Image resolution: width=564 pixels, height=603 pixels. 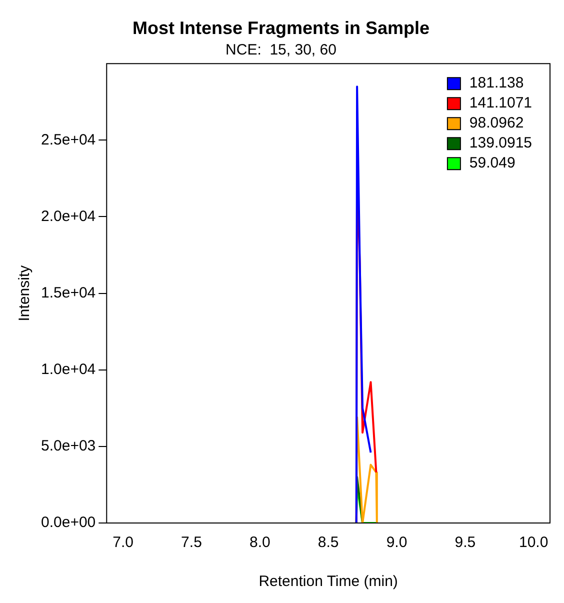 I want to click on x-tick-label: 8.0, so click(x=259, y=543).